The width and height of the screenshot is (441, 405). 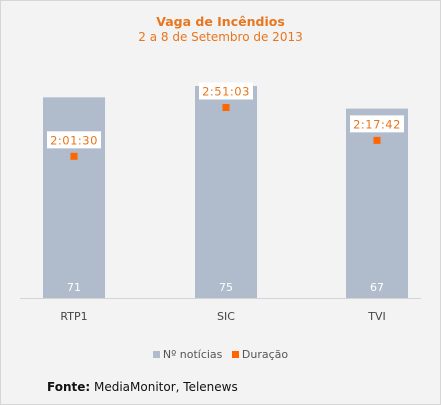 What do you see at coordinates (265, 354) in the screenshot?
I see `legend-label-duracao: Duração` at bounding box center [265, 354].